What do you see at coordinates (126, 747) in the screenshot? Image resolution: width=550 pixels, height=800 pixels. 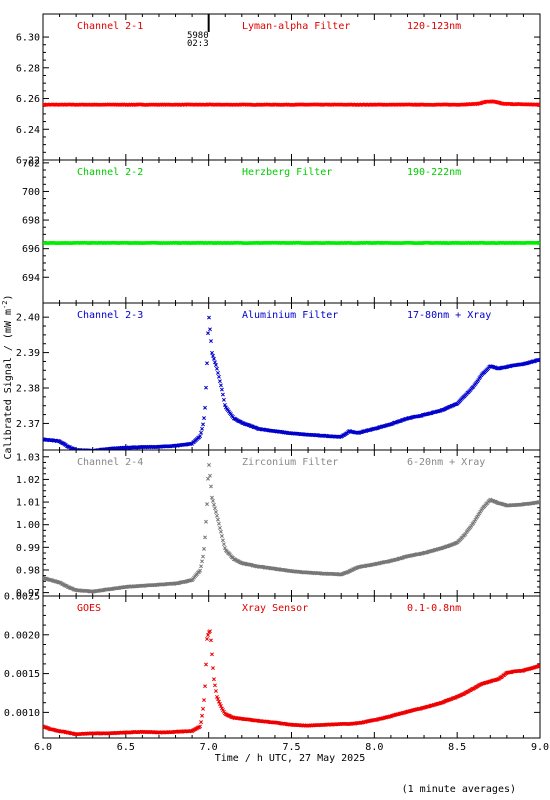 I see `x-tick-label: 6.5` at bounding box center [126, 747].